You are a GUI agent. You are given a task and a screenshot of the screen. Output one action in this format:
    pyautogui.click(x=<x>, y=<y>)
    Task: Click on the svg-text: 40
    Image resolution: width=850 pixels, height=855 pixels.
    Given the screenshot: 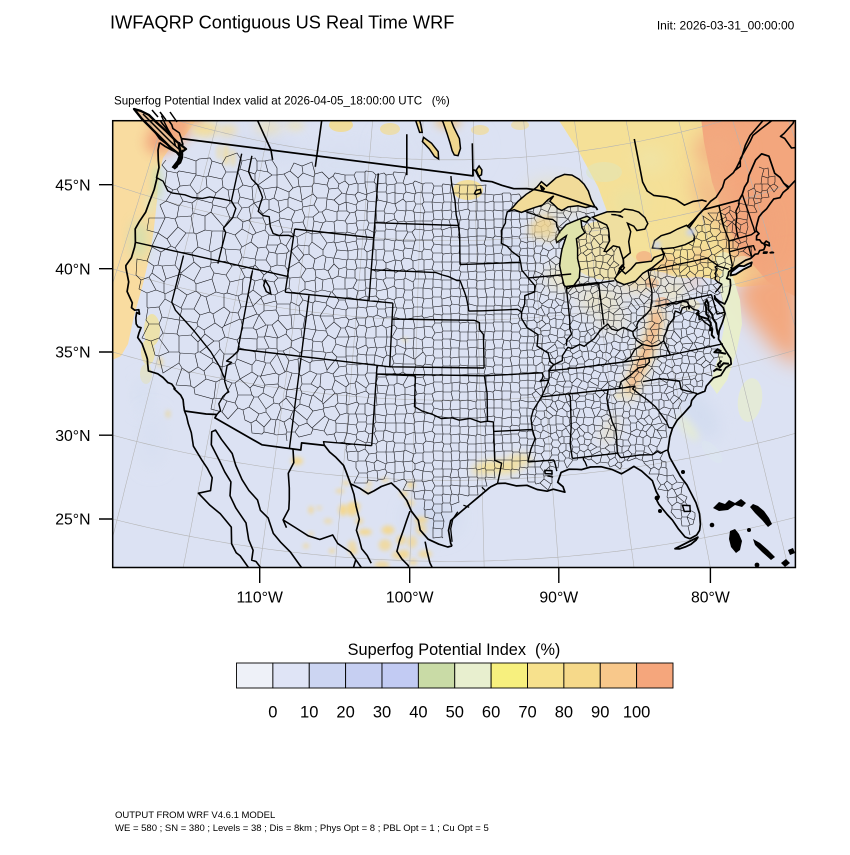 What is the action you would take?
    pyautogui.click(x=418, y=712)
    